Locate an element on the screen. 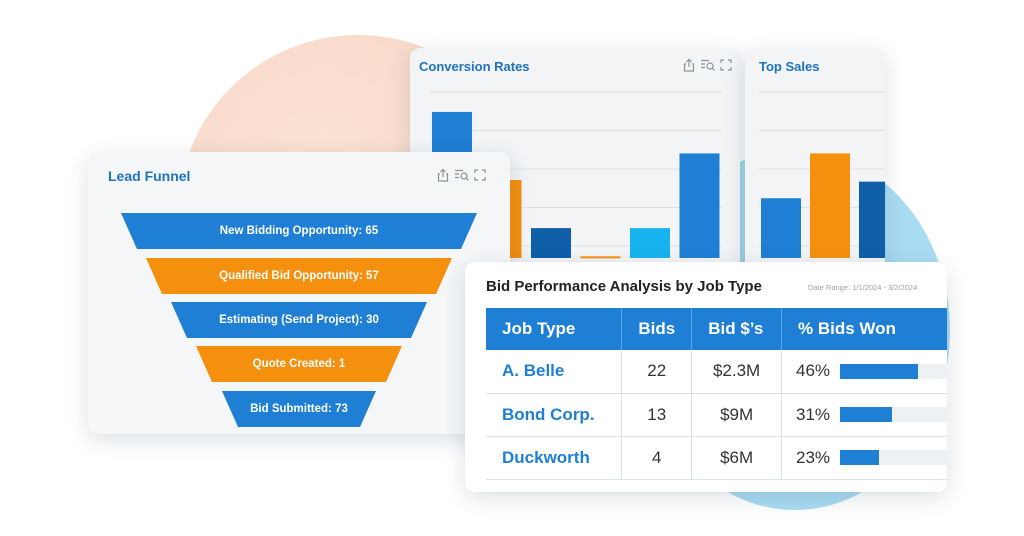 This screenshot has height=536, width=1024. pct-won-value: 23% is located at coordinates (813, 457).